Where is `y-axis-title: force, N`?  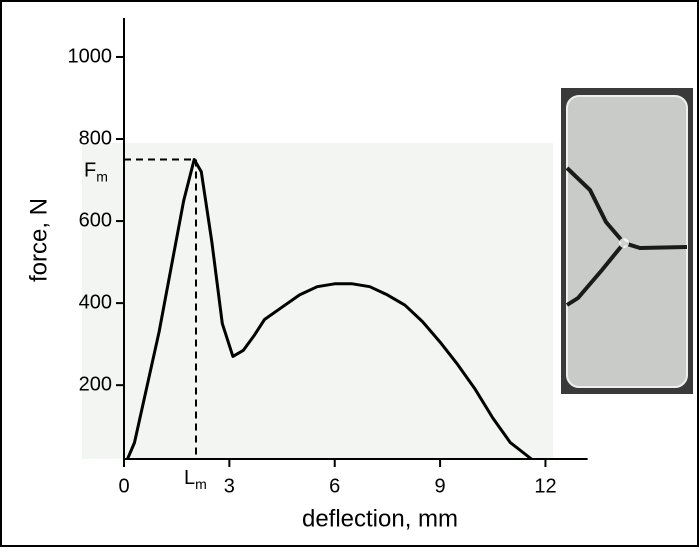 y-axis-title: force, N is located at coordinates (38, 240).